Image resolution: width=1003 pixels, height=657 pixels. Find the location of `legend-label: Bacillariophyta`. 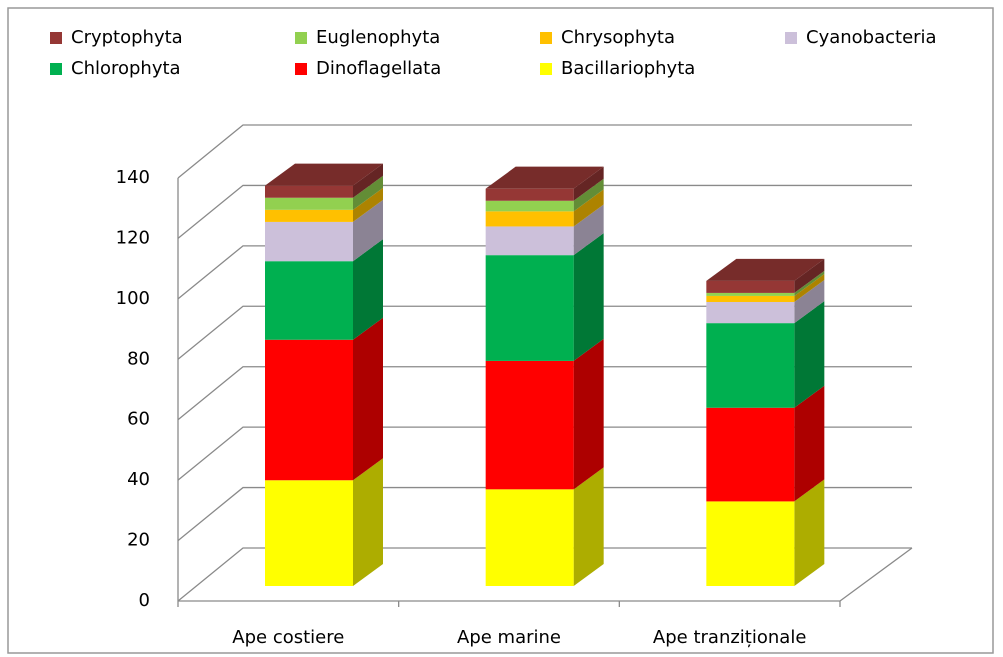

legend-label: Bacillariophyta is located at coordinates (628, 68).